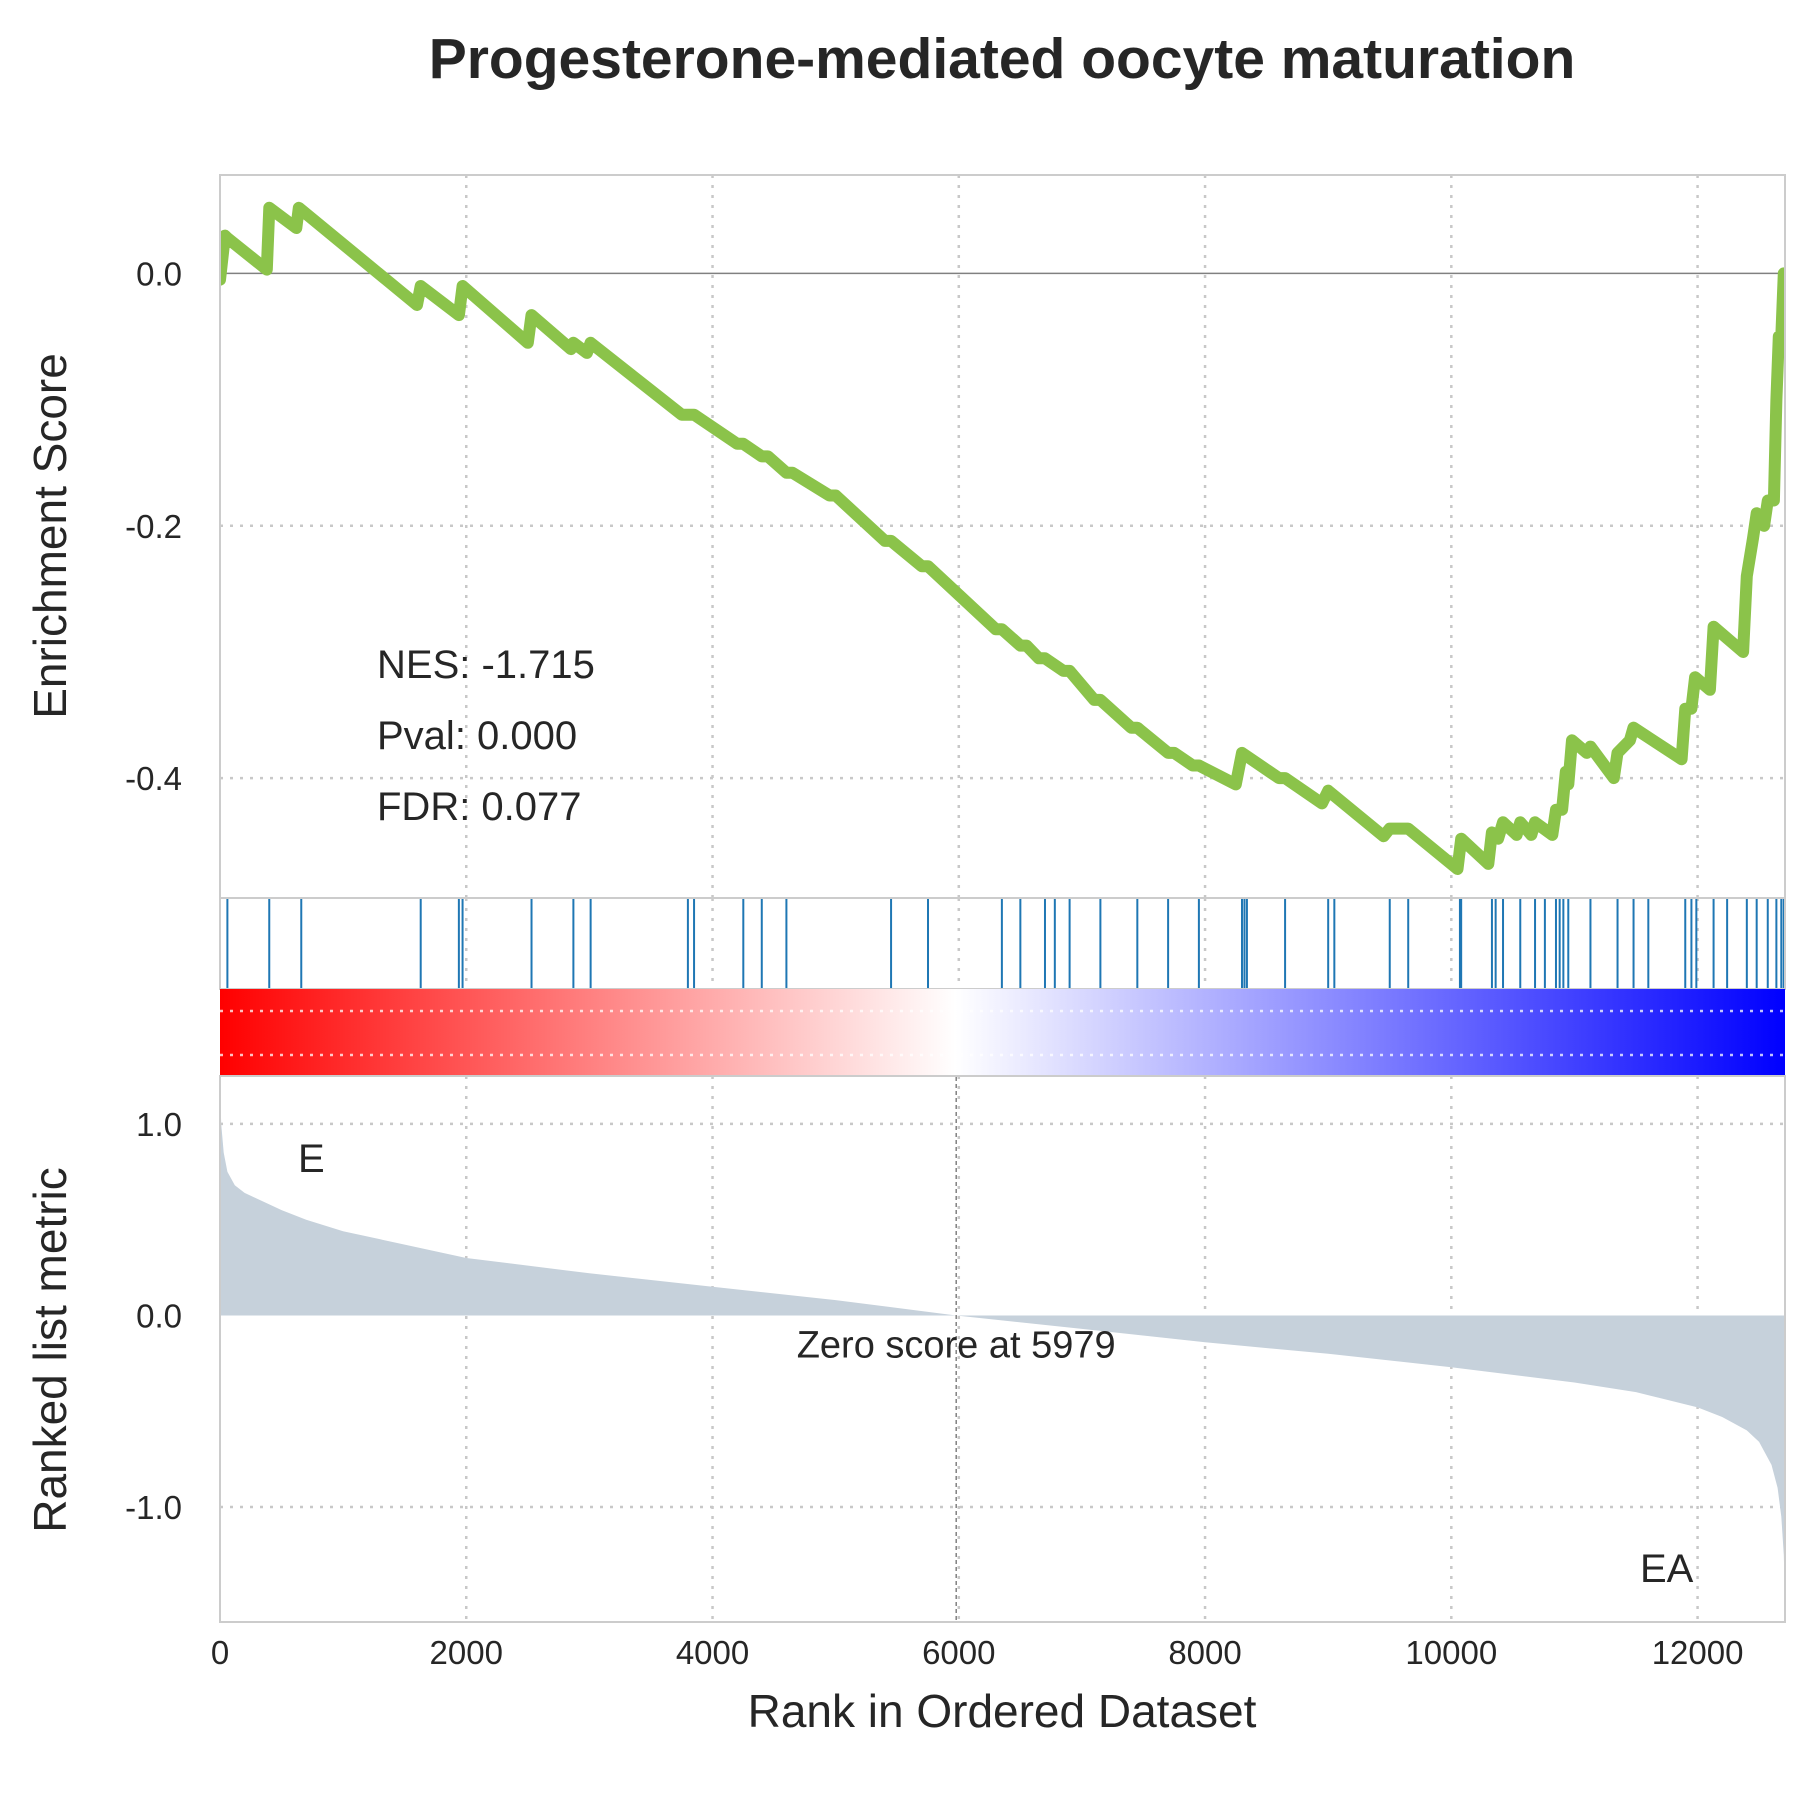 This screenshot has width=1809, height=1797. What do you see at coordinates (153, 1507) in the screenshot?
I see `y-tick-label: -1.0` at bounding box center [153, 1507].